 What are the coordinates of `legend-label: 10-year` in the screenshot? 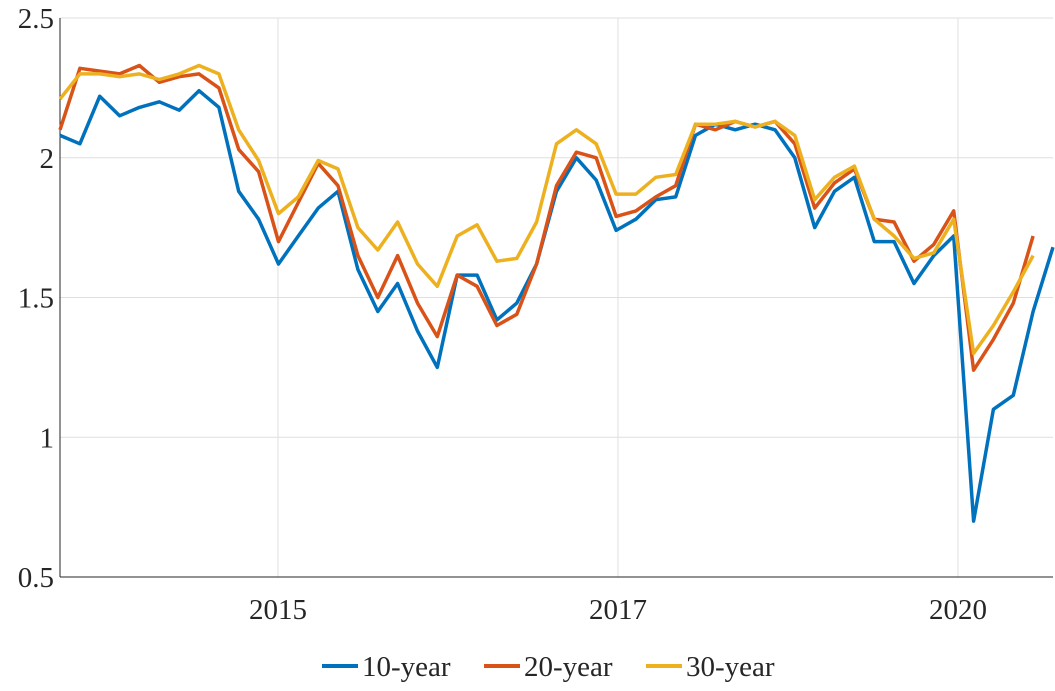 It's located at (406, 667).